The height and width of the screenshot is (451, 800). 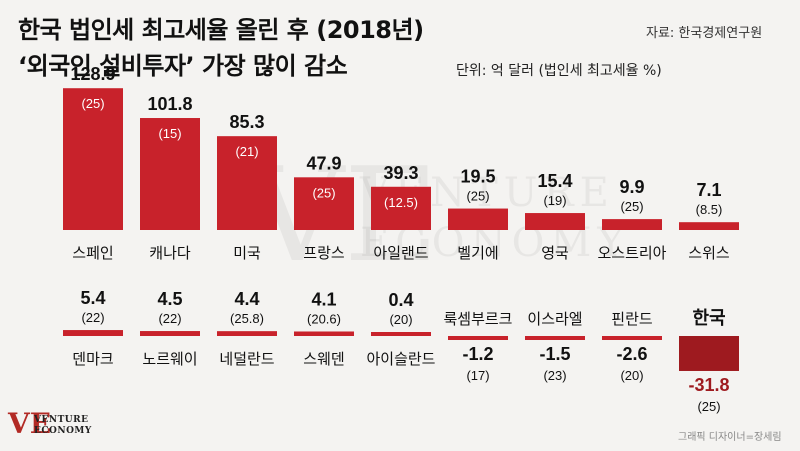 What do you see at coordinates (61, 420) in the screenshot?
I see `logo-line-1: VENTURE` at bounding box center [61, 420].